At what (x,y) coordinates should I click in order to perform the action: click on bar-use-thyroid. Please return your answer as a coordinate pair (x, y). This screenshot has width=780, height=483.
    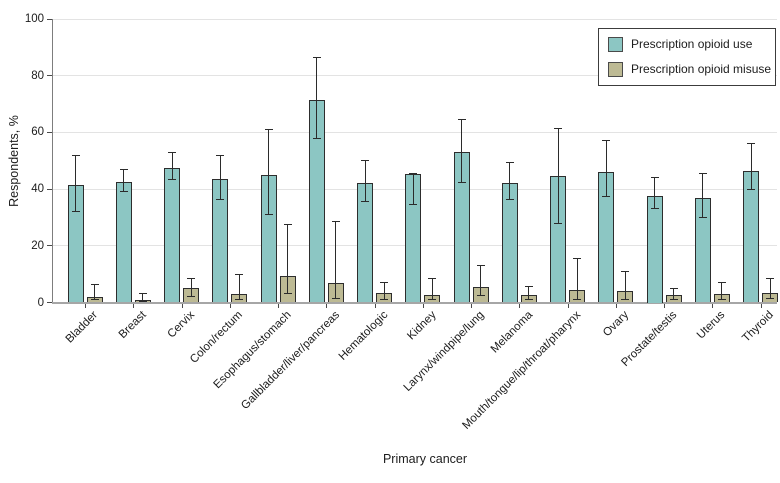
    Looking at the image, I should click on (751, 236).